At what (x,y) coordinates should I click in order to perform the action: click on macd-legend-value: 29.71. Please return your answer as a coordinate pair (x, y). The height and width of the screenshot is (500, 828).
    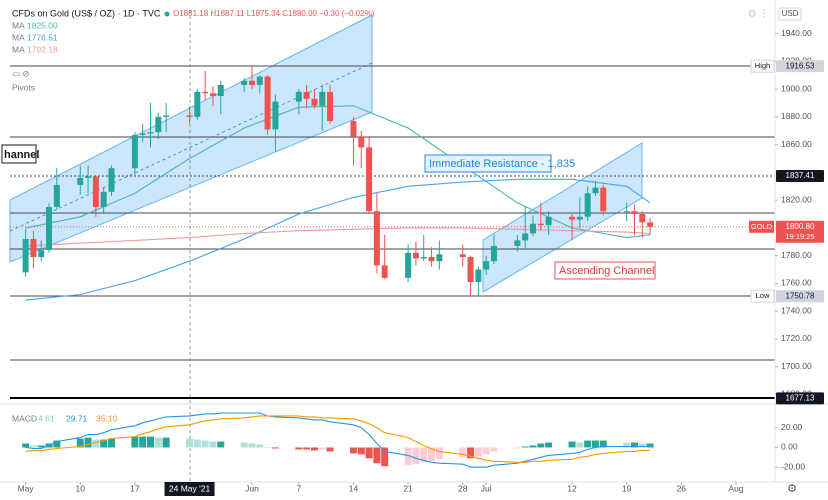
    Looking at the image, I should click on (77, 418).